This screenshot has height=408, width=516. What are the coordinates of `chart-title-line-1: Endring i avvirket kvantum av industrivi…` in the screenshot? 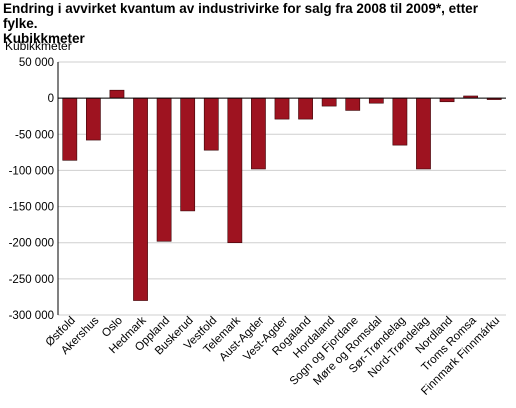 It's located at (240, 16).